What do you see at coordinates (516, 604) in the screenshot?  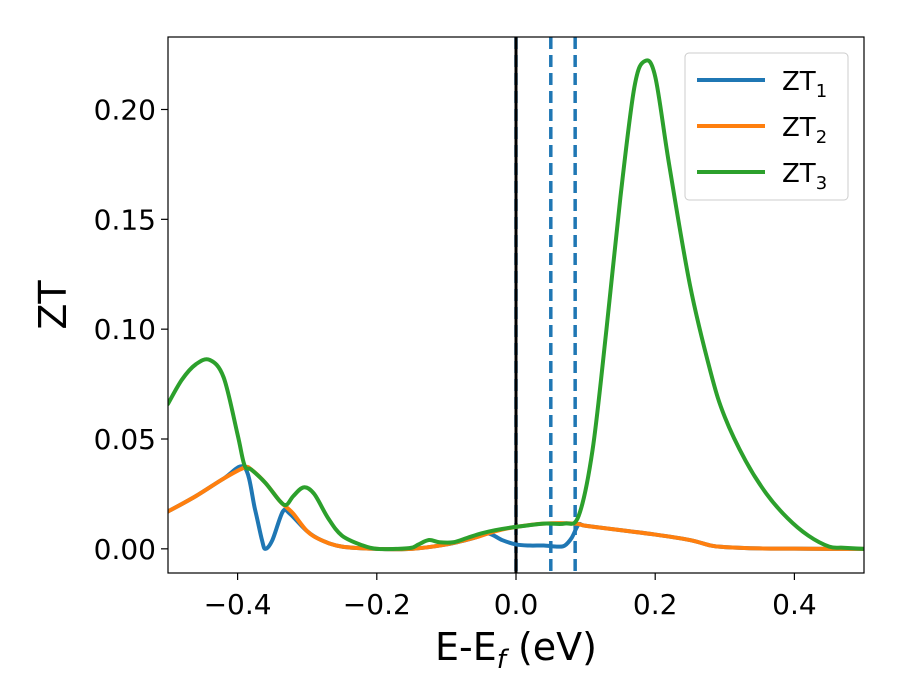 I see `x-tick-label: 0.0` at bounding box center [516, 604].